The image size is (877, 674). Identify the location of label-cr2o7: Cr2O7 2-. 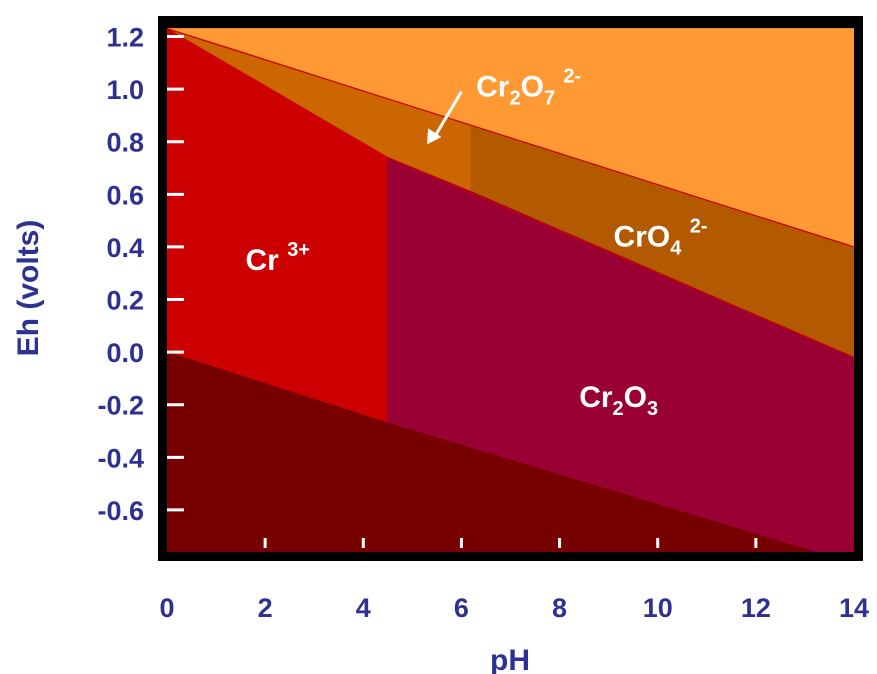
(528, 87).